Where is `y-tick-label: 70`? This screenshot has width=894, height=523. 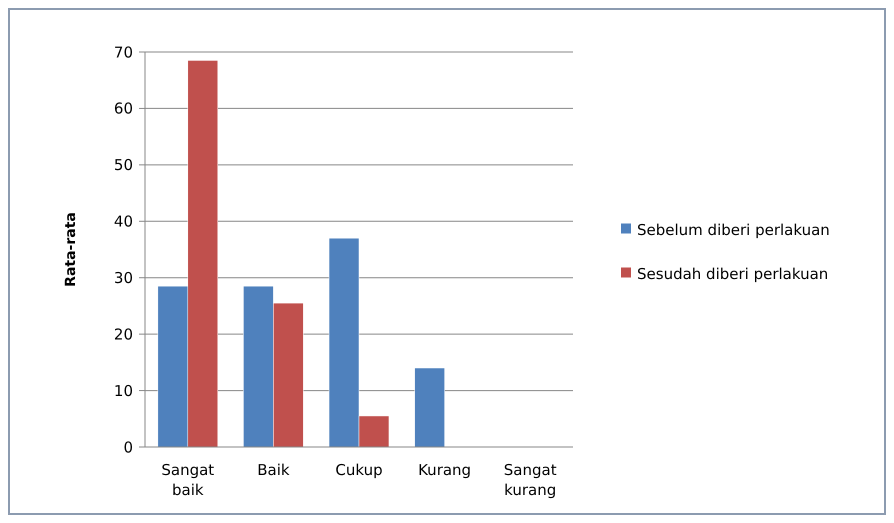
y-tick-label: 70 is located at coordinates (123, 52).